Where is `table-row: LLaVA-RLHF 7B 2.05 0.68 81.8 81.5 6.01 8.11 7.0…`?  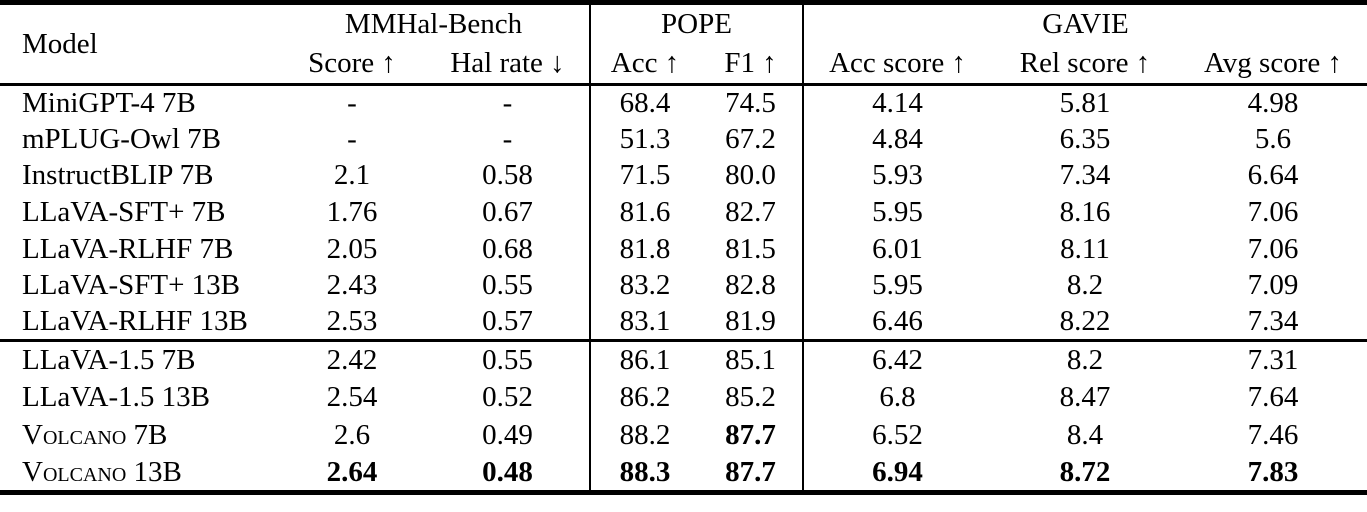
table-row: LLaVA-RLHF 7B 2.05 0.68 81.8 81.5 6.01 8.11 7.0… is located at coordinates (683, 249).